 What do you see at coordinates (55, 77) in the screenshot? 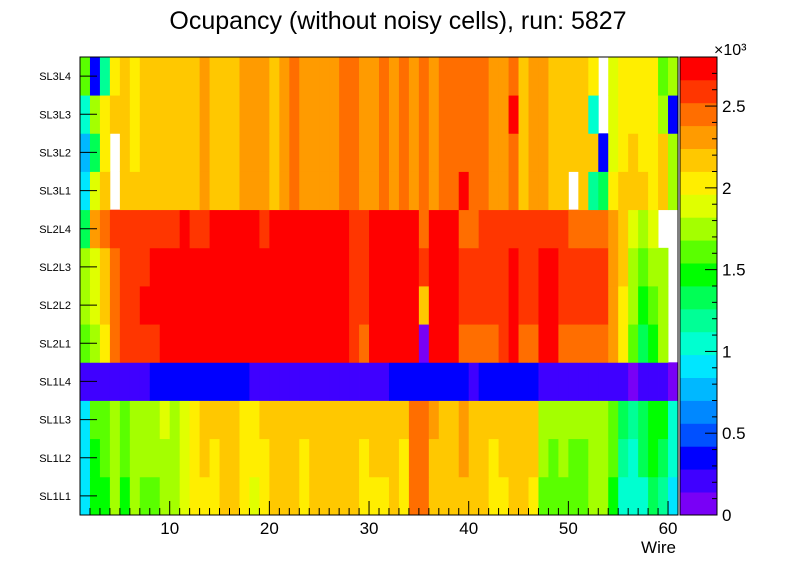
I see `y-tick-label: SL3L4` at bounding box center [55, 77].